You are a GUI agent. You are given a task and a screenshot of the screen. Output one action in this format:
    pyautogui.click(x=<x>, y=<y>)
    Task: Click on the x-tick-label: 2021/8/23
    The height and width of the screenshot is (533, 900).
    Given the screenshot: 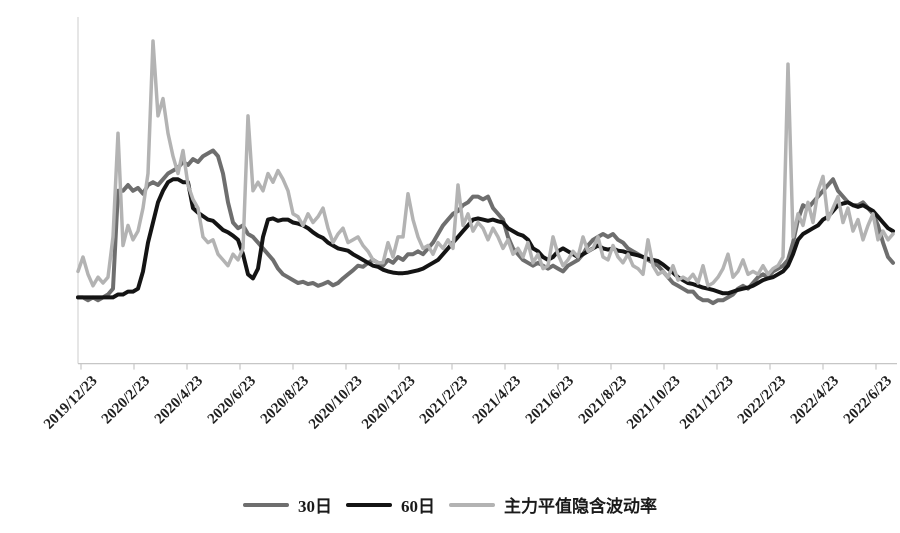 What is the action you would take?
    pyautogui.click(x=603, y=399)
    